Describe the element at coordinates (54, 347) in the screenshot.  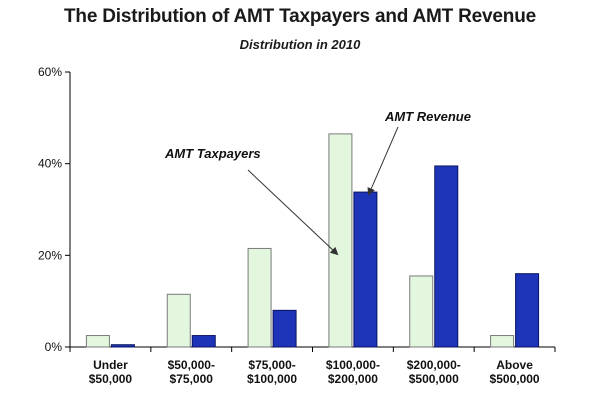
I see `y-tick-label: 0%` at that location.